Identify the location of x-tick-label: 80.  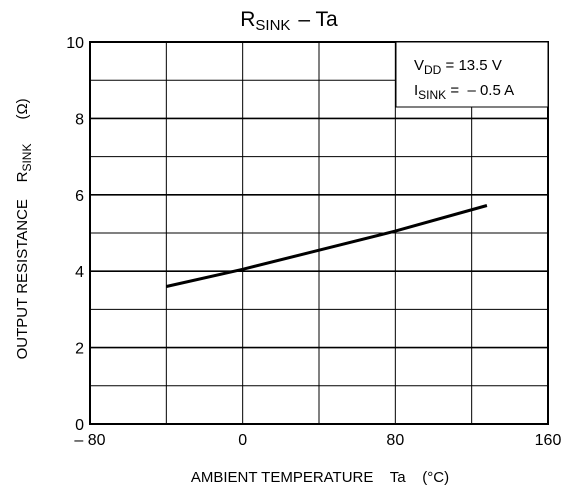
(395, 440).